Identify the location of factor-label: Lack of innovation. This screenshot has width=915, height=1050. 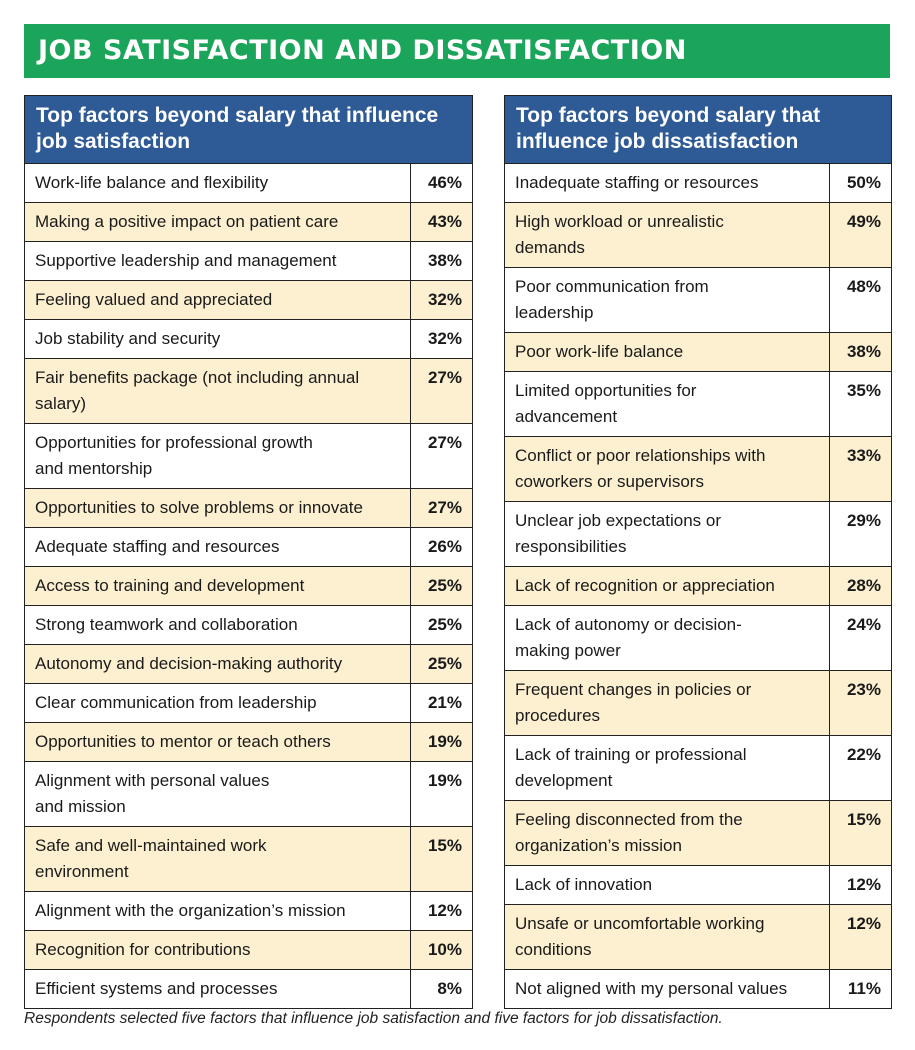
(667, 885).